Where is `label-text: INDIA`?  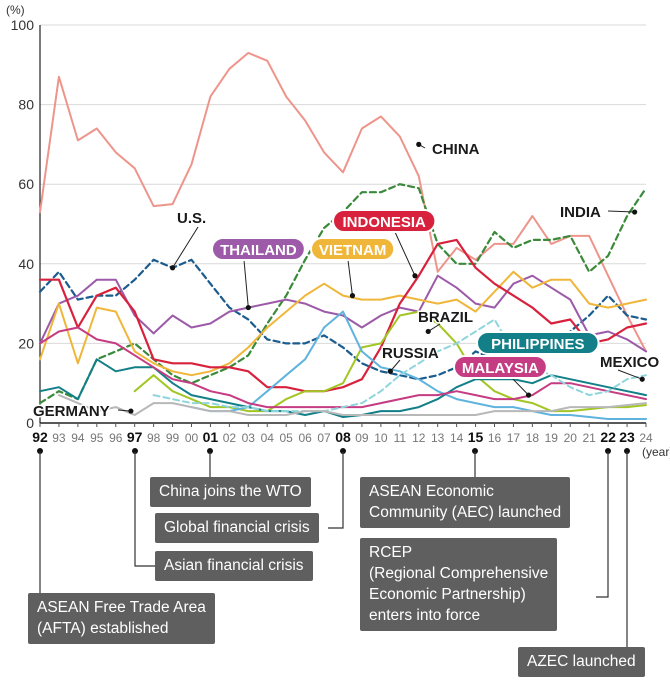
label-text: INDIA is located at coordinates (580, 212).